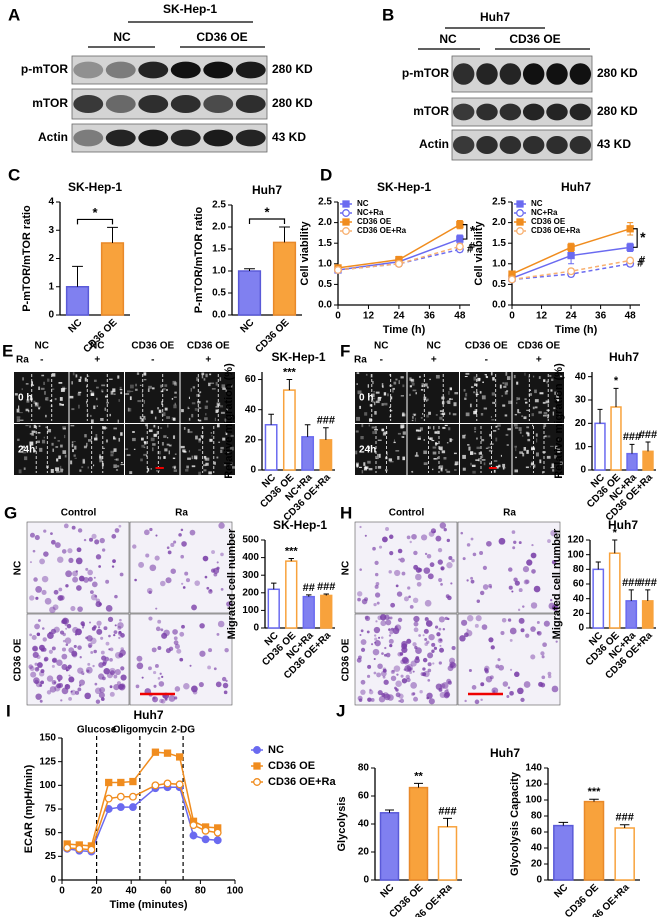 The height and width of the screenshot is (917, 661). What do you see at coordinates (345, 350) in the screenshot?
I see `panel-letter: F` at bounding box center [345, 350].